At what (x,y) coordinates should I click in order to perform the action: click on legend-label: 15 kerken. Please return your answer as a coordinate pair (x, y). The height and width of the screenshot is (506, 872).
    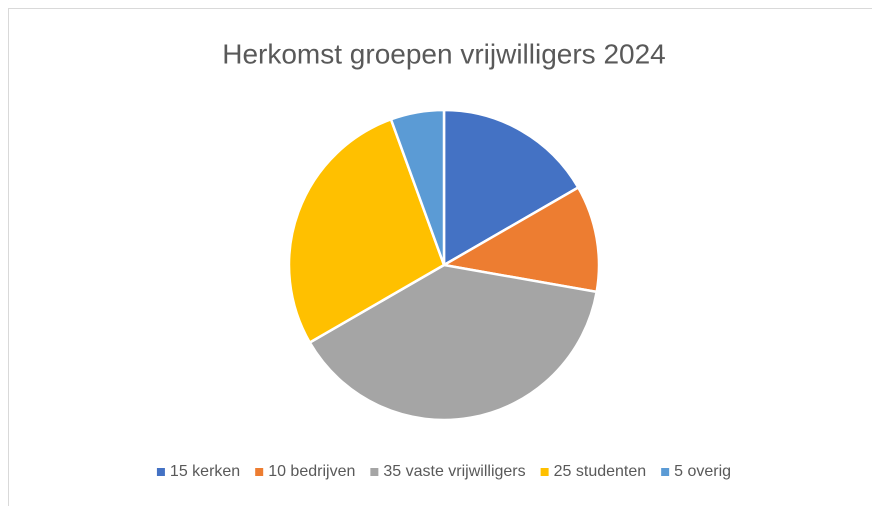
    Looking at the image, I should click on (205, 471).